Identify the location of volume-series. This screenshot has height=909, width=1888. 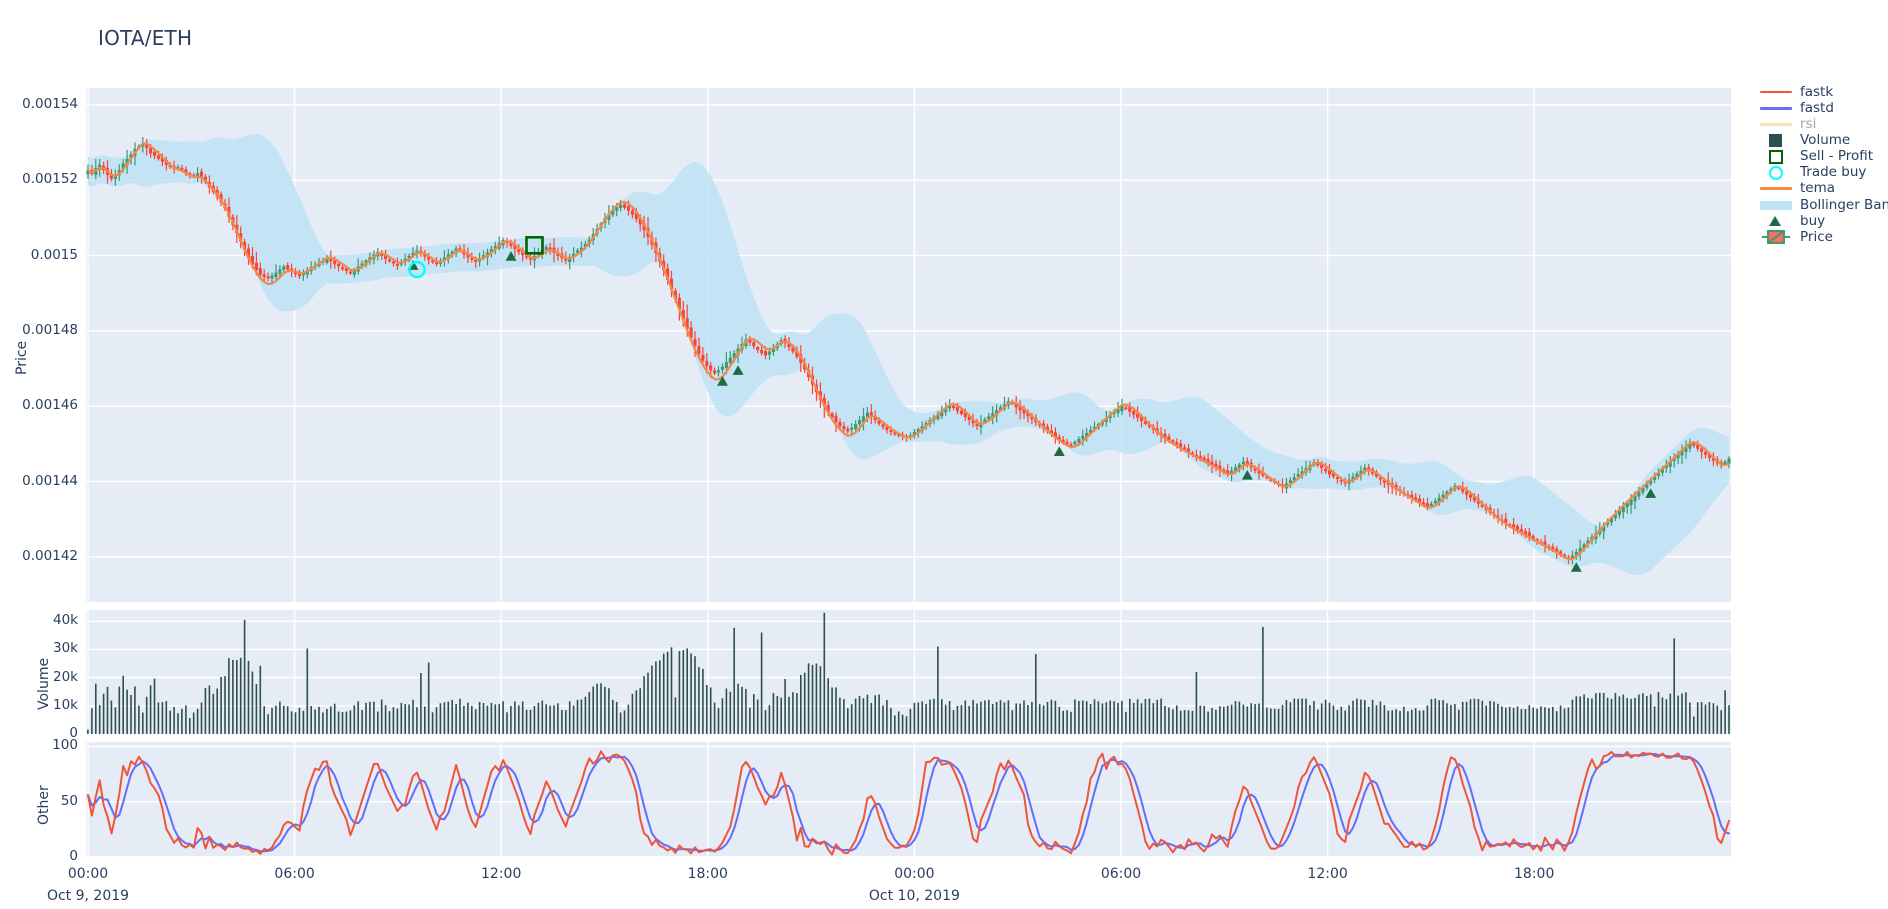
(908, 673).